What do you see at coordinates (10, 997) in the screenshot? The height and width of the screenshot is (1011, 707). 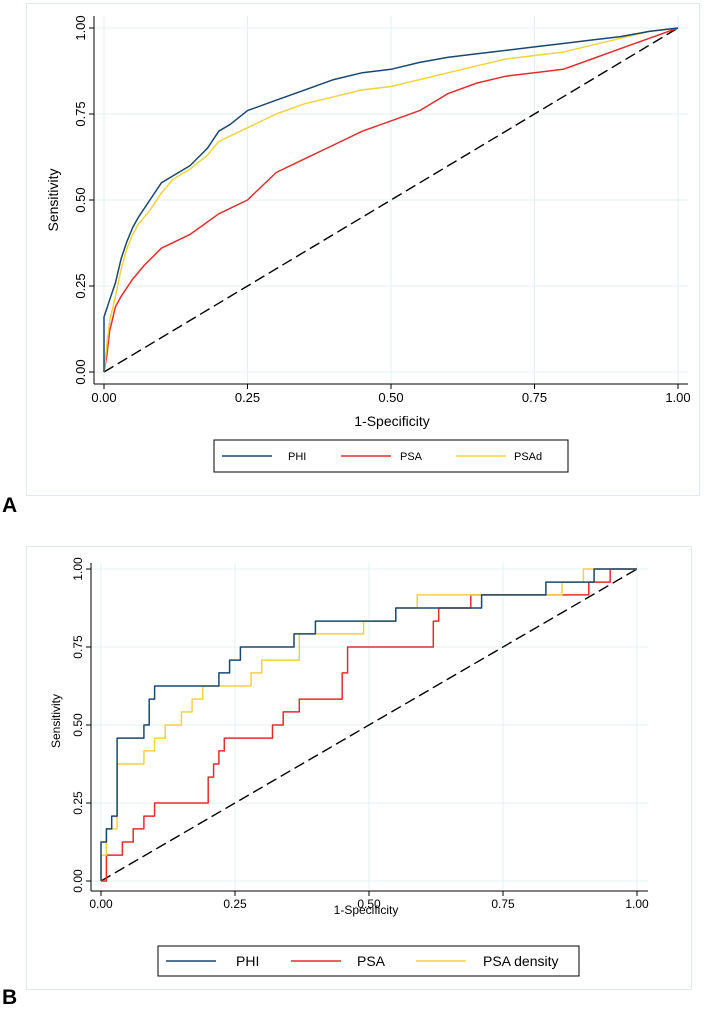 I see `panel-b-label: B` at bounding box center [10, 997].